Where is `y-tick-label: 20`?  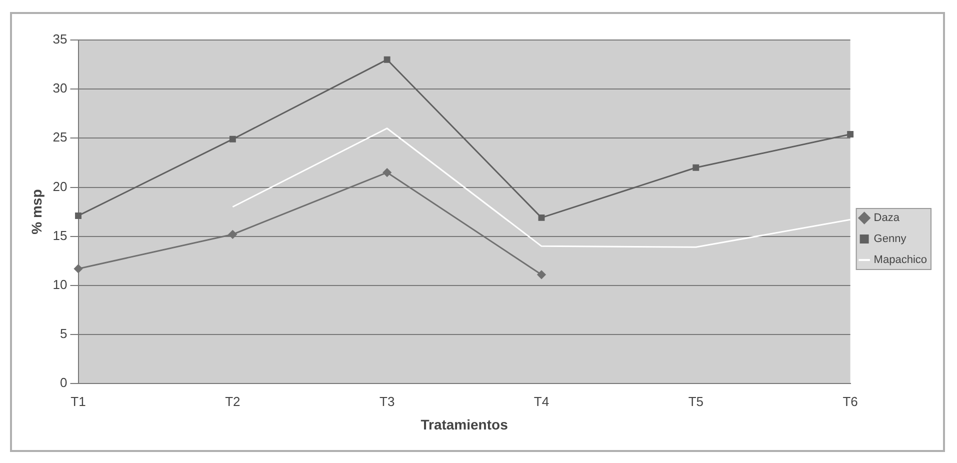
y-tick-label: 20 is located at coordinates (60, 186).